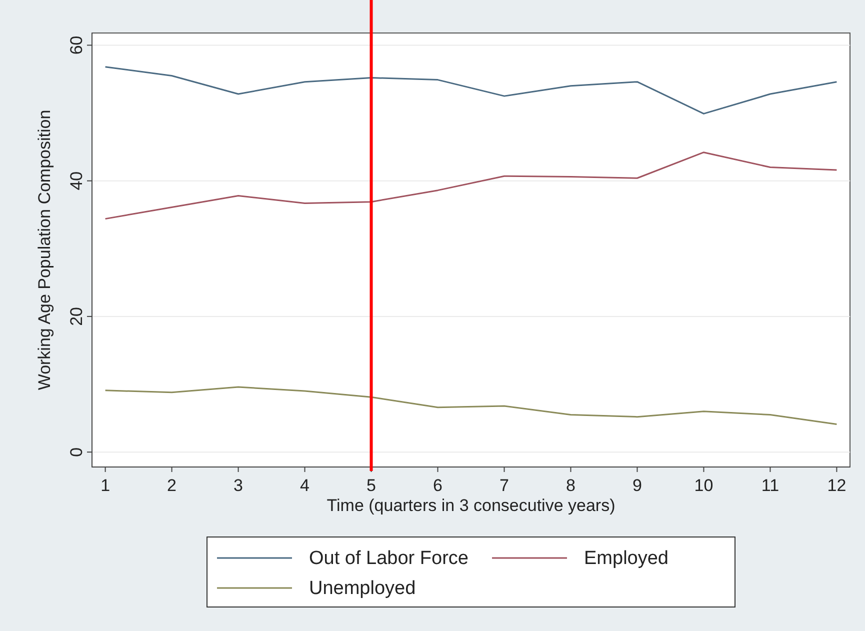 This screenshot has width=865, height=631. Describe the element at coordinates (371, 485) in the screenshot. I see `x-tick-label: 5` at that location.